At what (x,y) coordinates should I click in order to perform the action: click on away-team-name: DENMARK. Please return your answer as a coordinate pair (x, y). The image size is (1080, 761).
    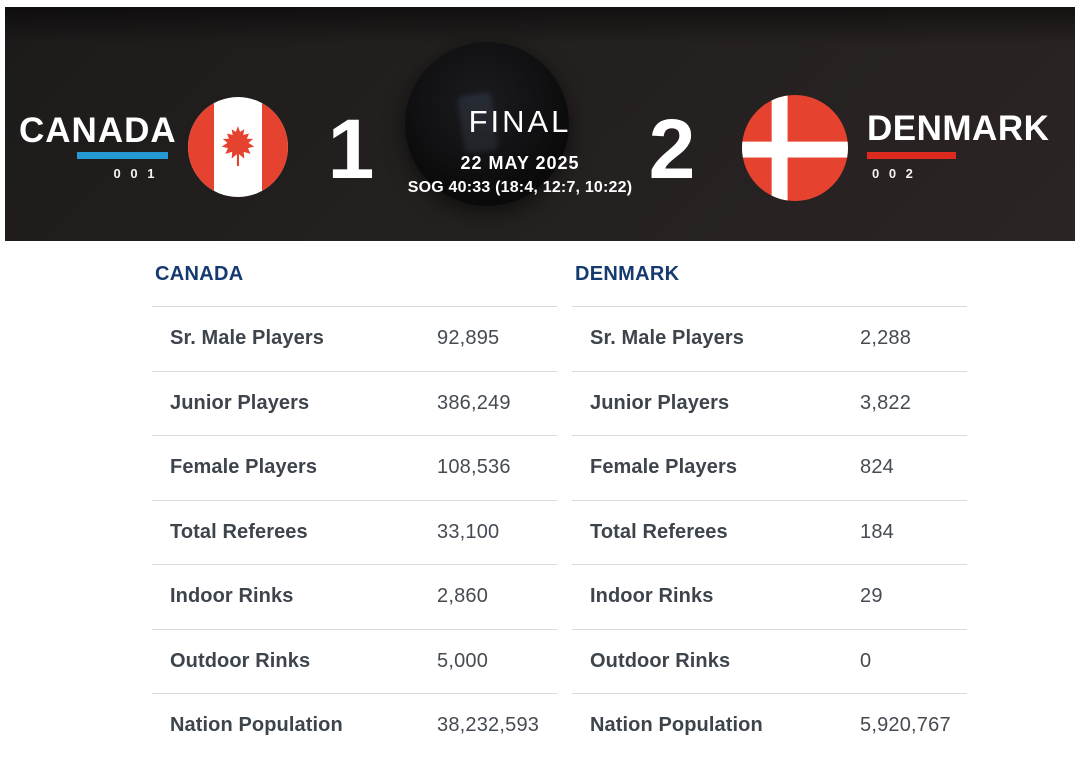
    Looking at the image, I should click on (958, 128).